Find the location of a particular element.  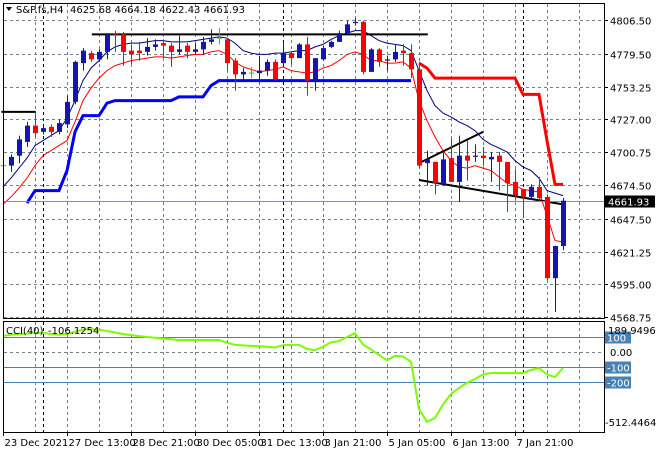

price-tick-label: 4700.75 is located at coordinates (630, 154).